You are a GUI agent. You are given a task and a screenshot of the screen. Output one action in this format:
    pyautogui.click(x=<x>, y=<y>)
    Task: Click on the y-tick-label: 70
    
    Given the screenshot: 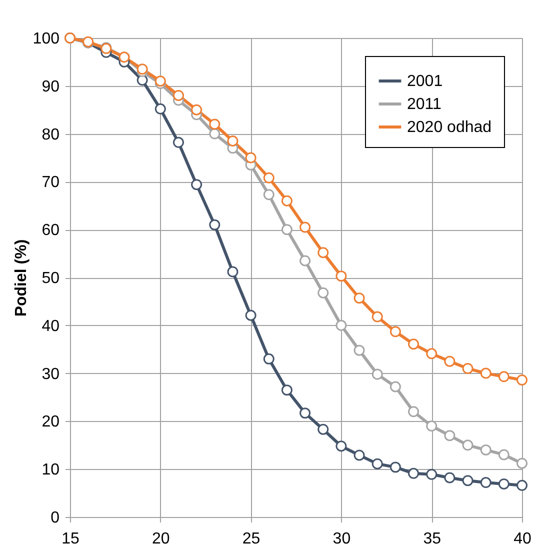 What is the action you would take?
    pyautogui.click(x=51, y=183)
    